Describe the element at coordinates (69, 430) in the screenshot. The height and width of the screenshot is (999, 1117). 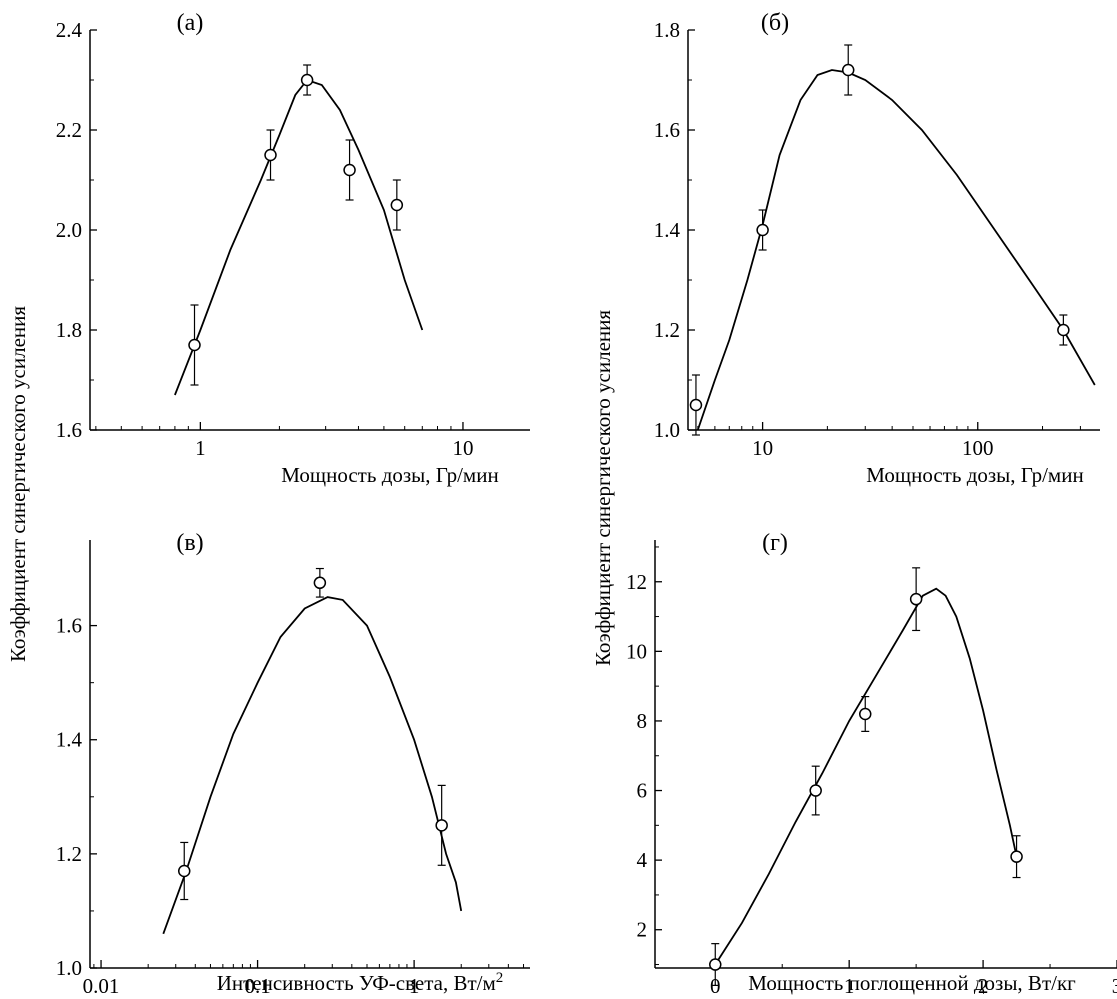
I see `panel-1-y-tick-label: 1.6` at that location.